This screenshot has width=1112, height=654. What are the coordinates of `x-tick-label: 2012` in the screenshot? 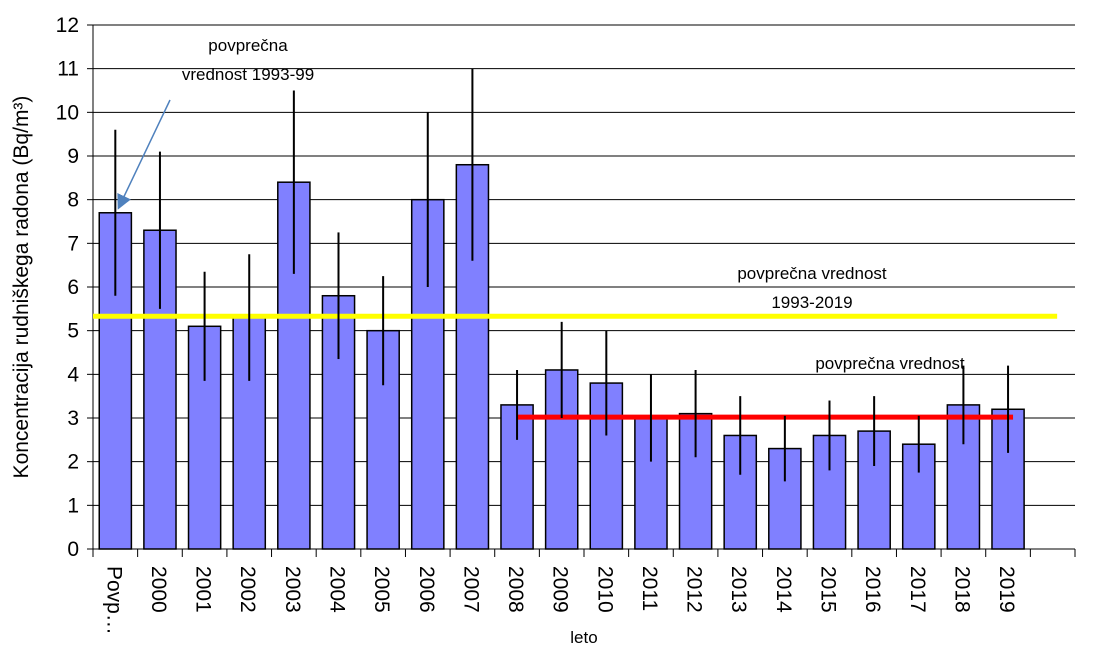 It's located at (694, 589).